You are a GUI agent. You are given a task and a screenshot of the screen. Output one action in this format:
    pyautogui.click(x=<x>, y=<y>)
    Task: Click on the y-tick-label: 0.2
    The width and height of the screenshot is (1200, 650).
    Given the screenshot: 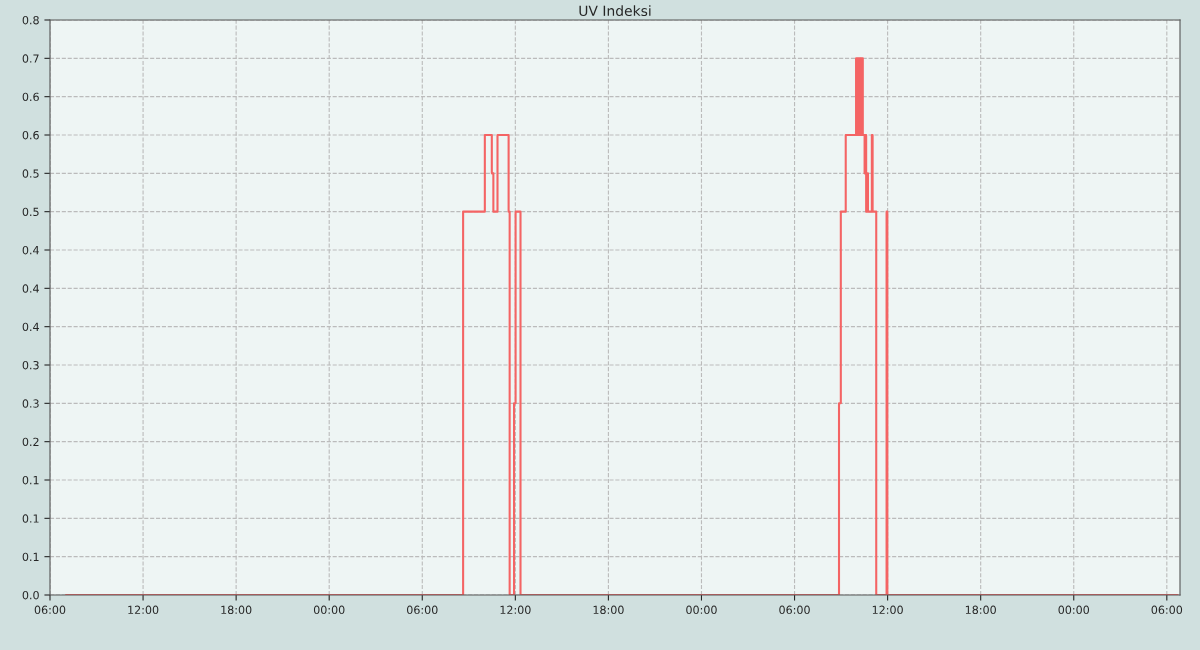 What is the action you would take?
    pyautogui.click(x=30, y=442)
    